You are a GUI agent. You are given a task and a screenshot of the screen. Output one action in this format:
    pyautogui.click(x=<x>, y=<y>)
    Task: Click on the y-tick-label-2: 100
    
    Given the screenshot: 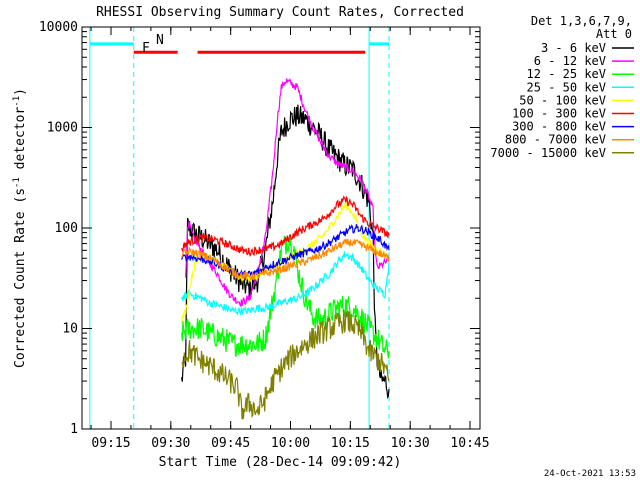 What is the action you would take?
    pyautogui.click(x=66, y=228)
    